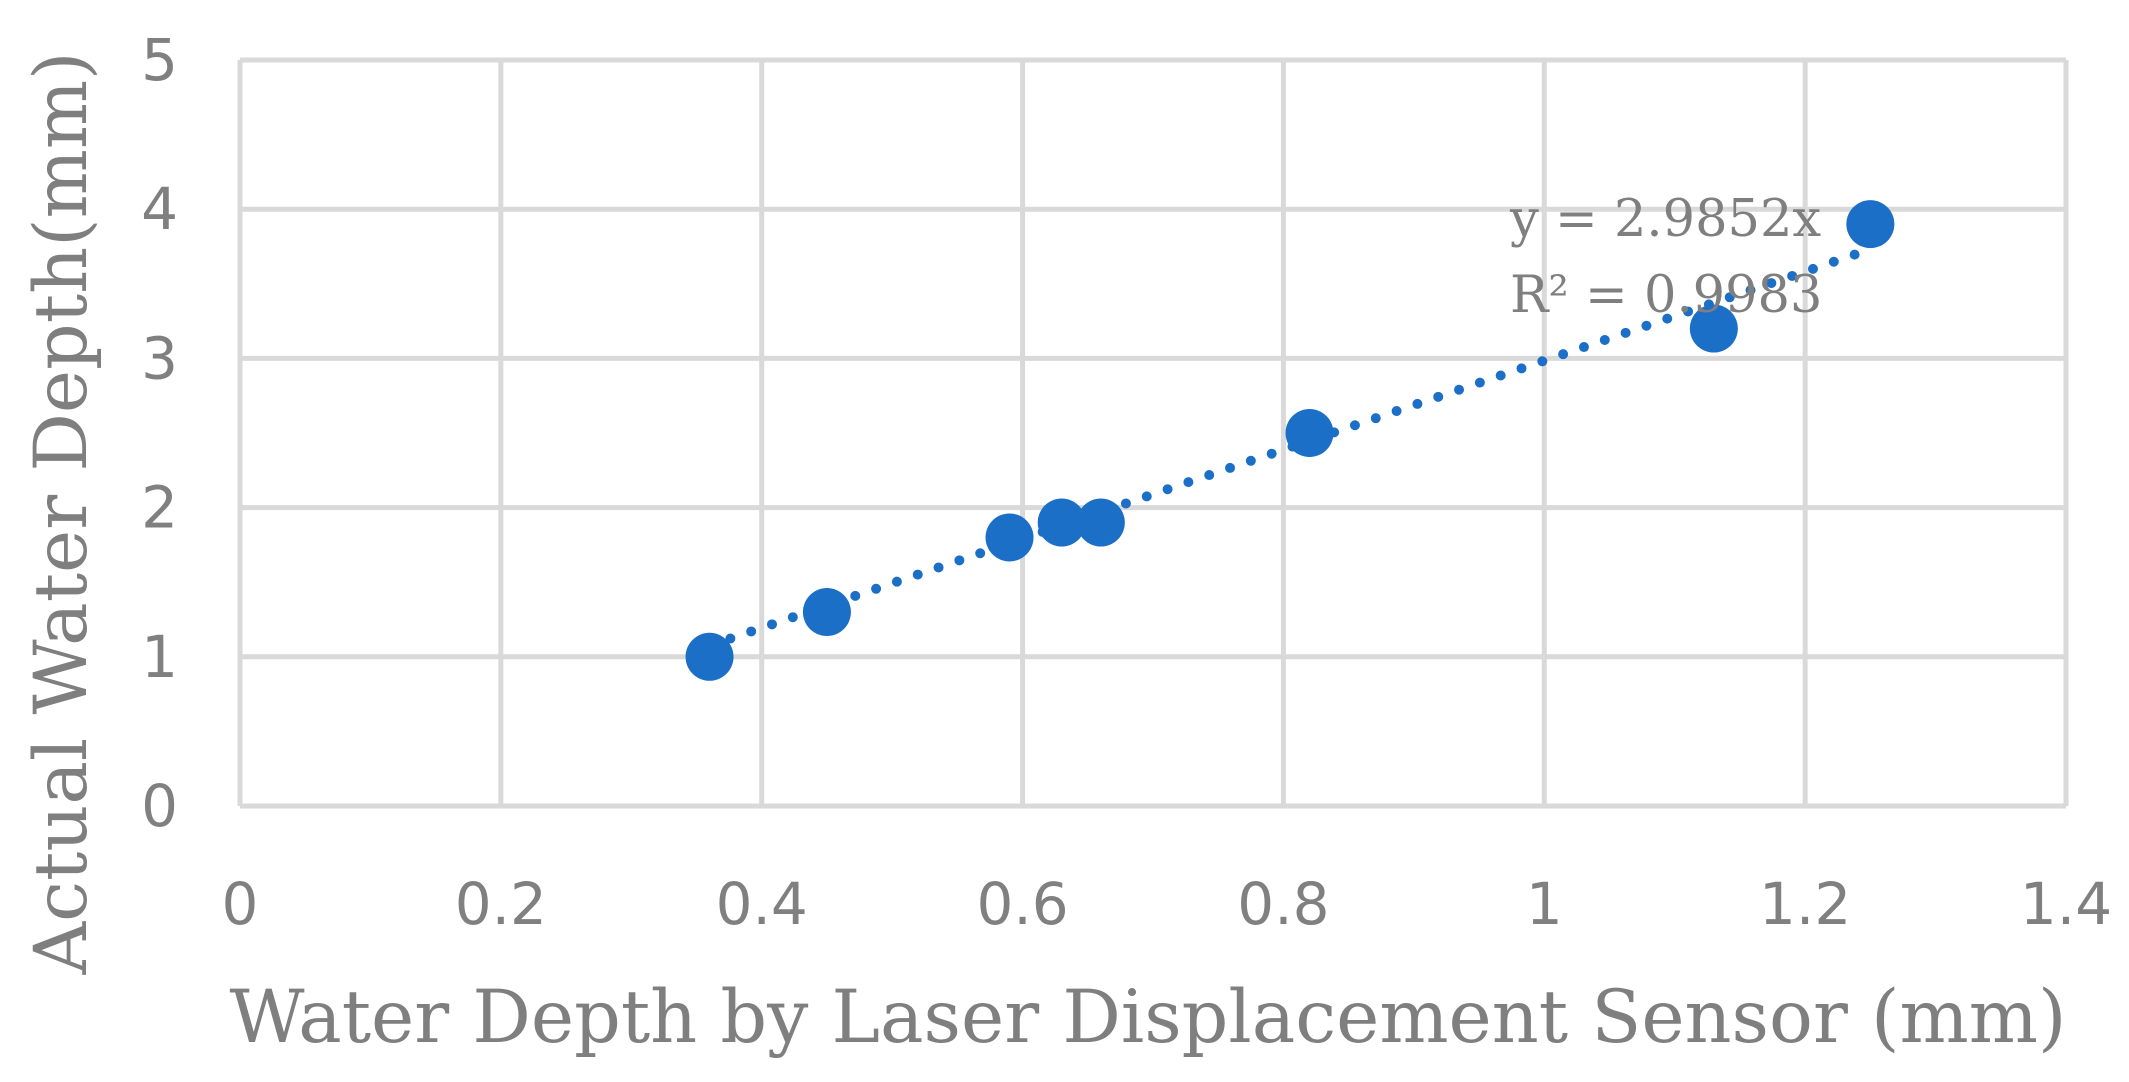 This screenshot has height=1082, width=2129. I want to click on x-tick-labels: 0 0.2 0.4 0.6 0.8 1 1.2 1.4, so click(1167, 904).